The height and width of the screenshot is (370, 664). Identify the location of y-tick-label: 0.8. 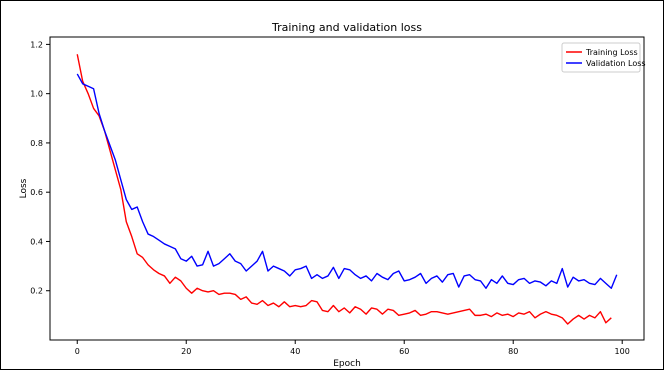
(36, 143).